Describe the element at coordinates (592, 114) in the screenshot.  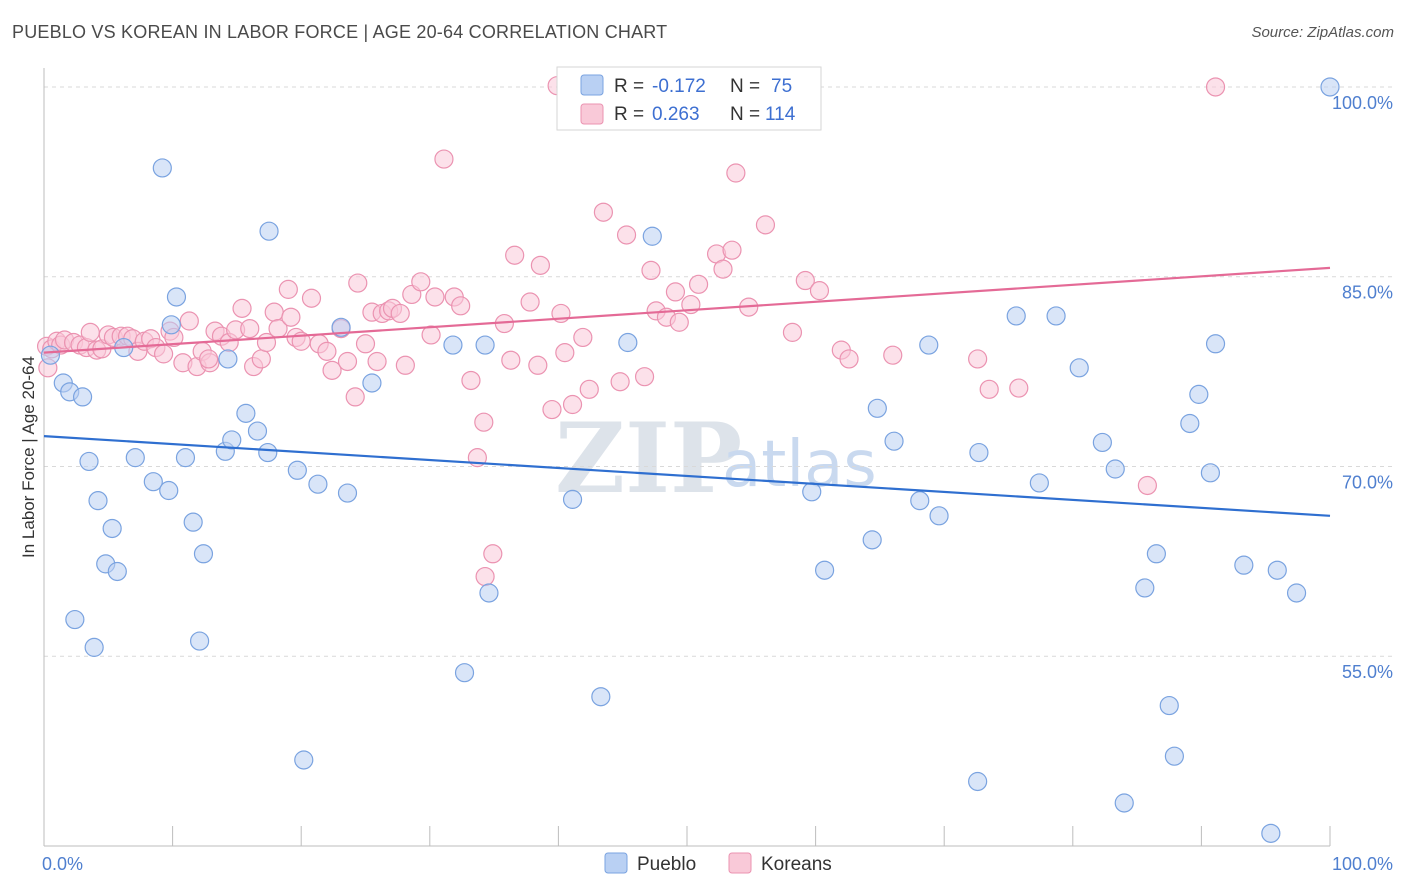
I see `legend-korean-swatch` at that location.